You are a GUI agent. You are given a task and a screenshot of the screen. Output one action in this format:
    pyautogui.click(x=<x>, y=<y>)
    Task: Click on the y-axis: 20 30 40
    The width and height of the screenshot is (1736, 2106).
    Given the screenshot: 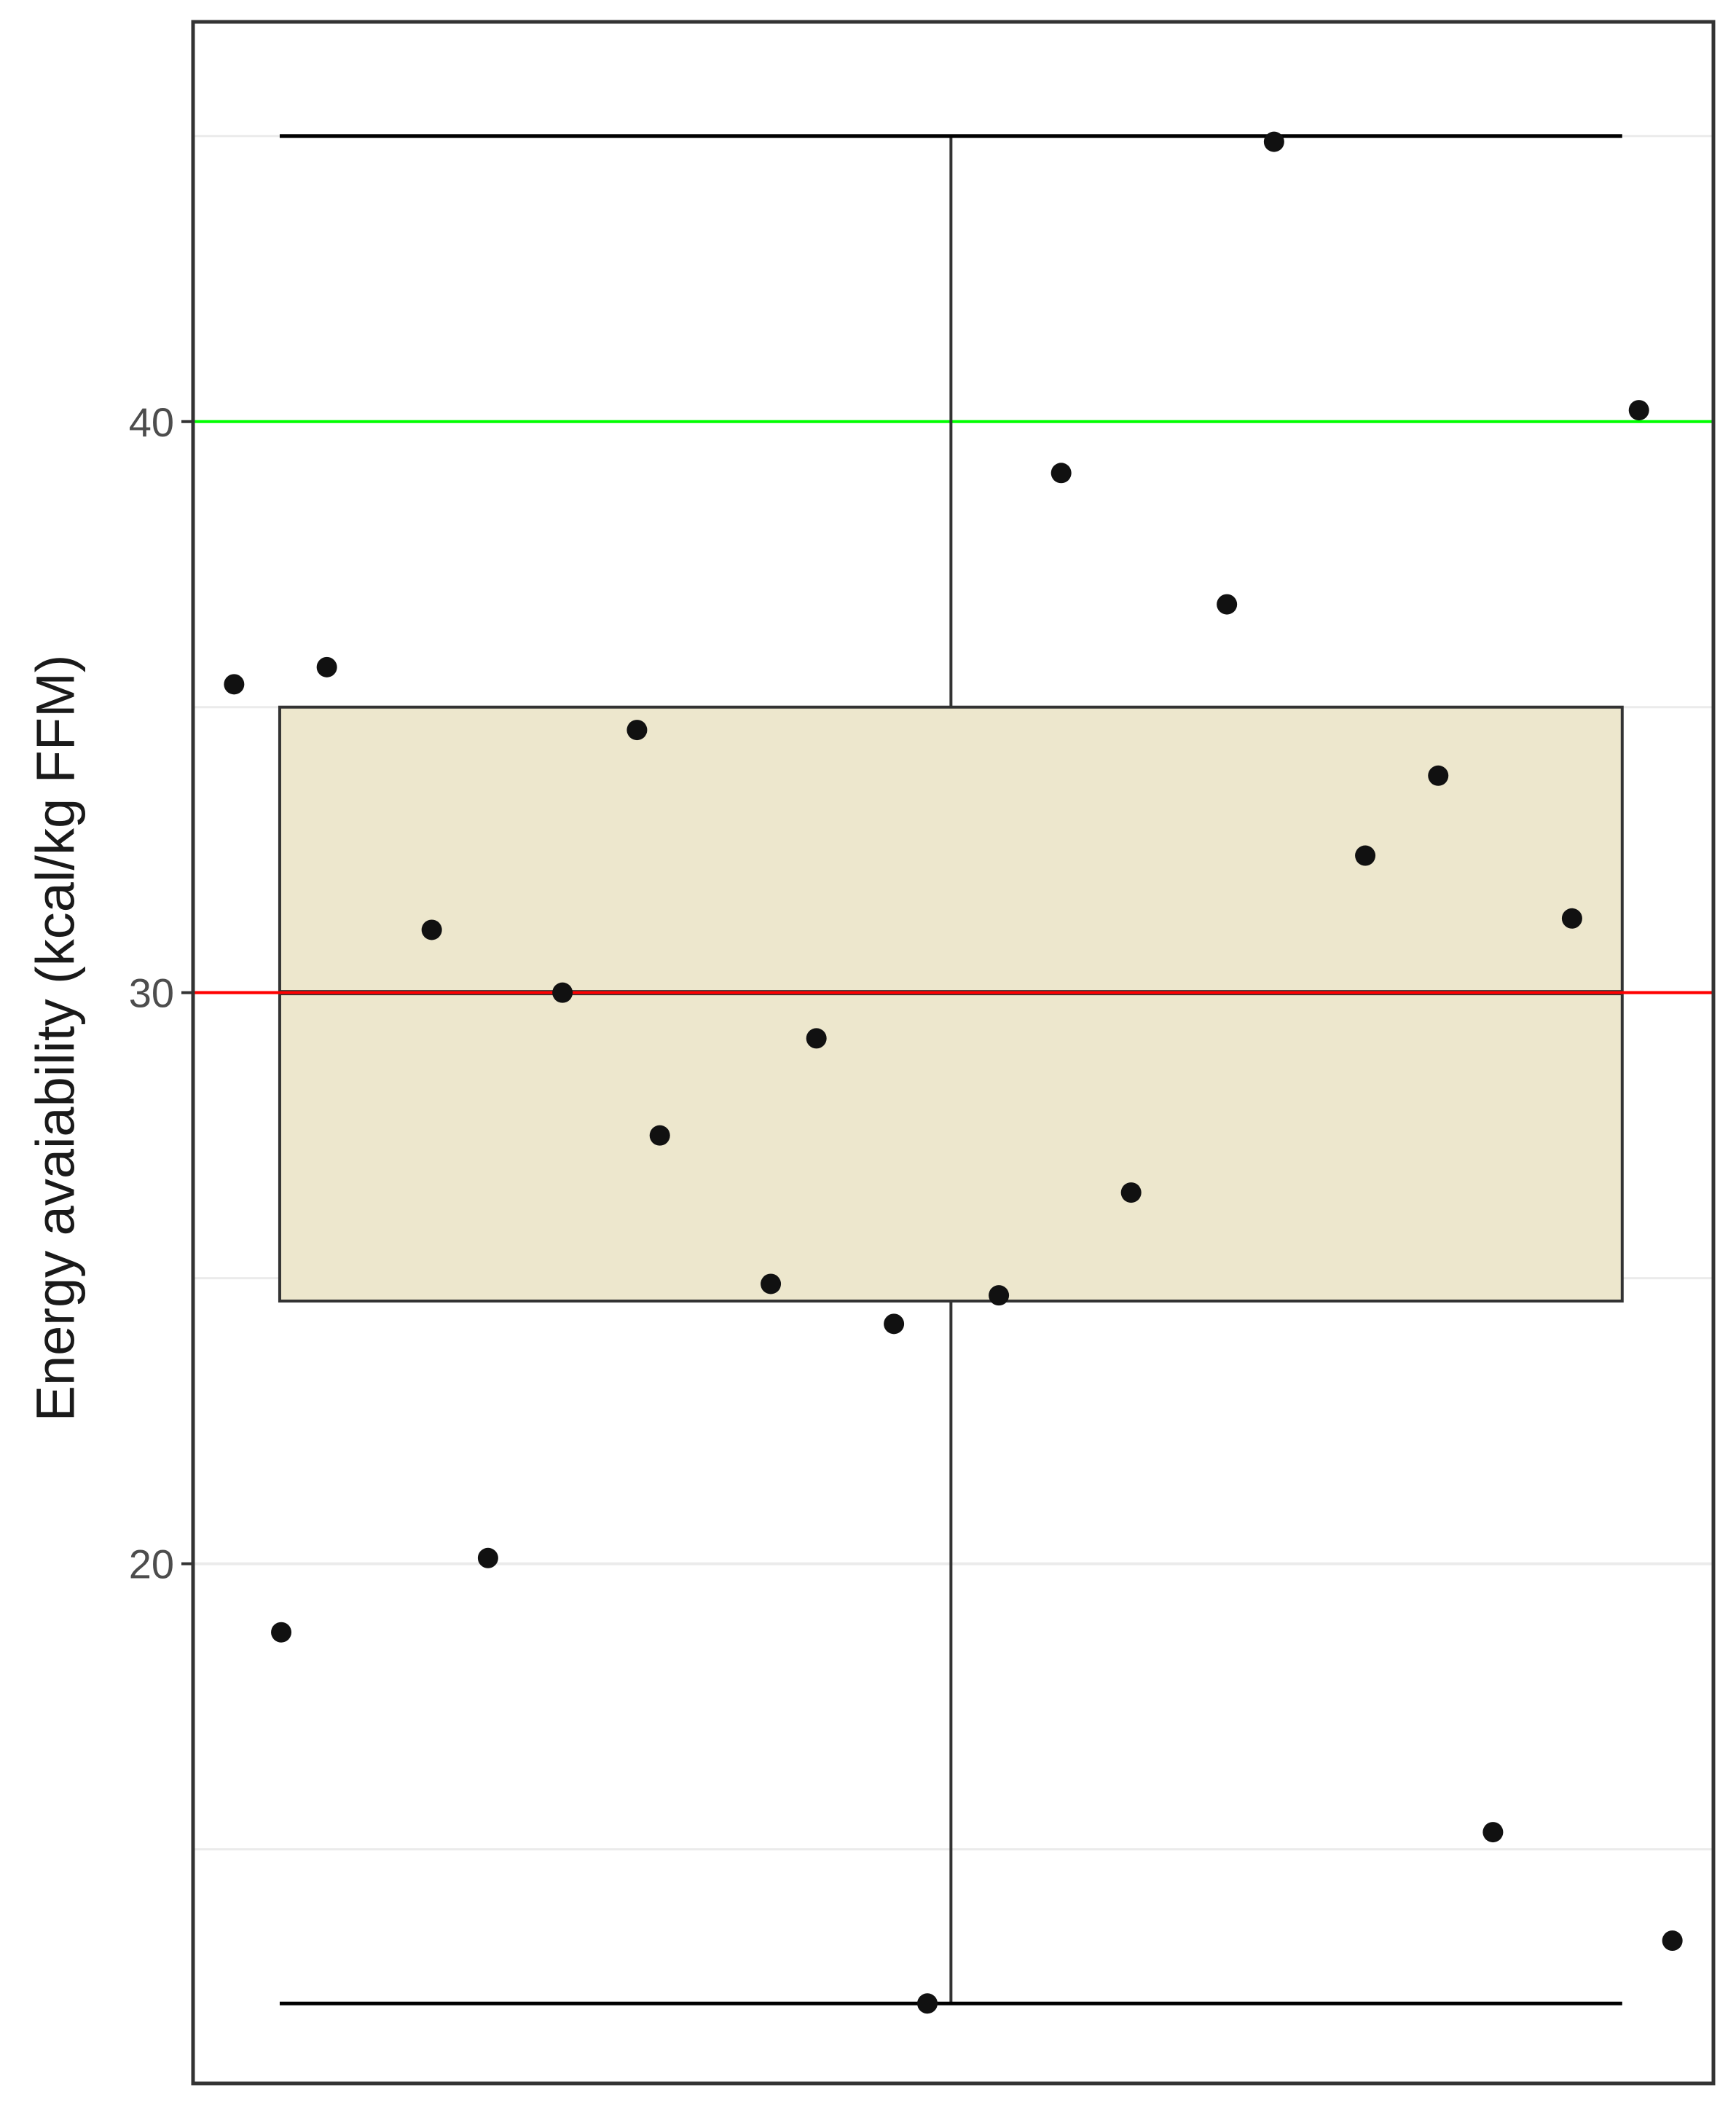 What is the action you would take?
    pyautogui.click(x=161, y=993)
    